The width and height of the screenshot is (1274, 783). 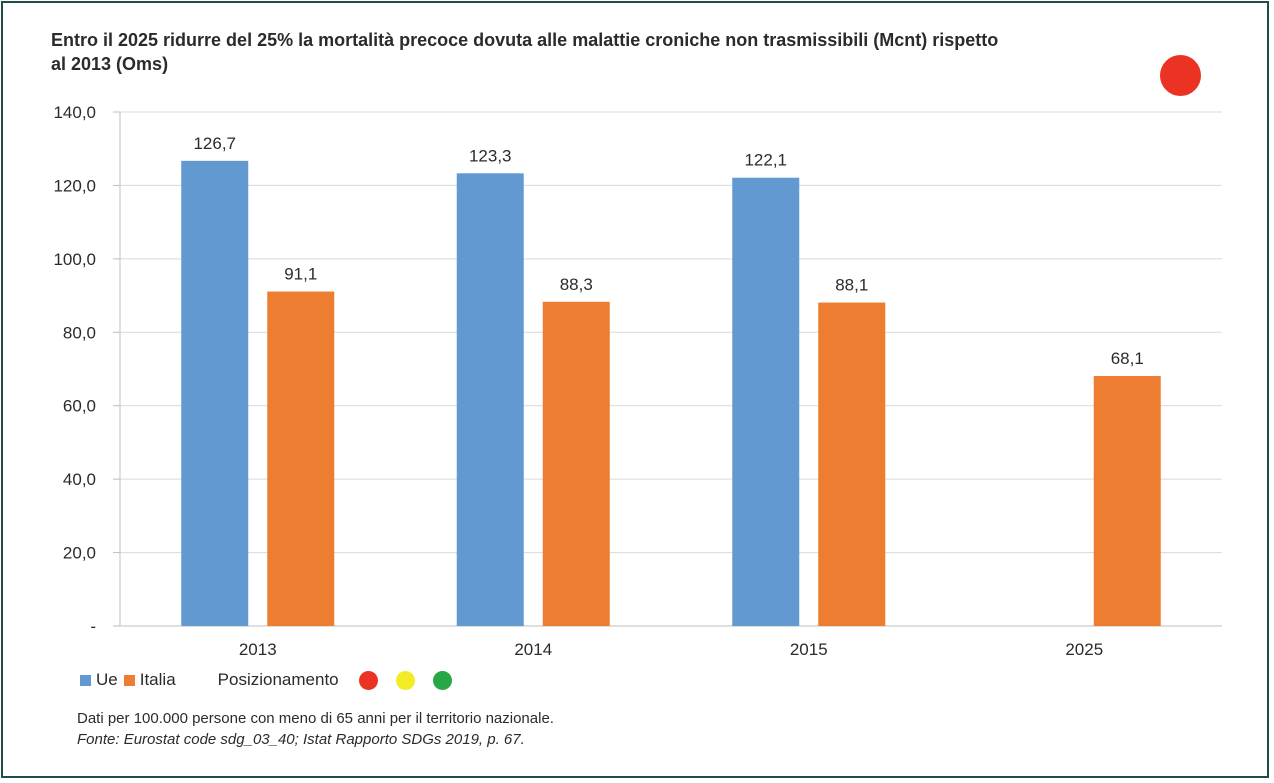 What do you see at coordinates (576, 284) in the screenshot?
I see `data-label-italia-2014: 88,3` at bounding box center [576, 284].